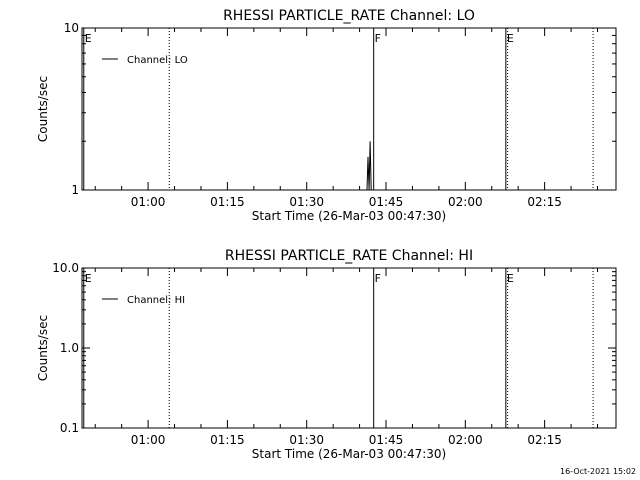  I want to click on y-tick-label: 0.1, so click(69, 428).